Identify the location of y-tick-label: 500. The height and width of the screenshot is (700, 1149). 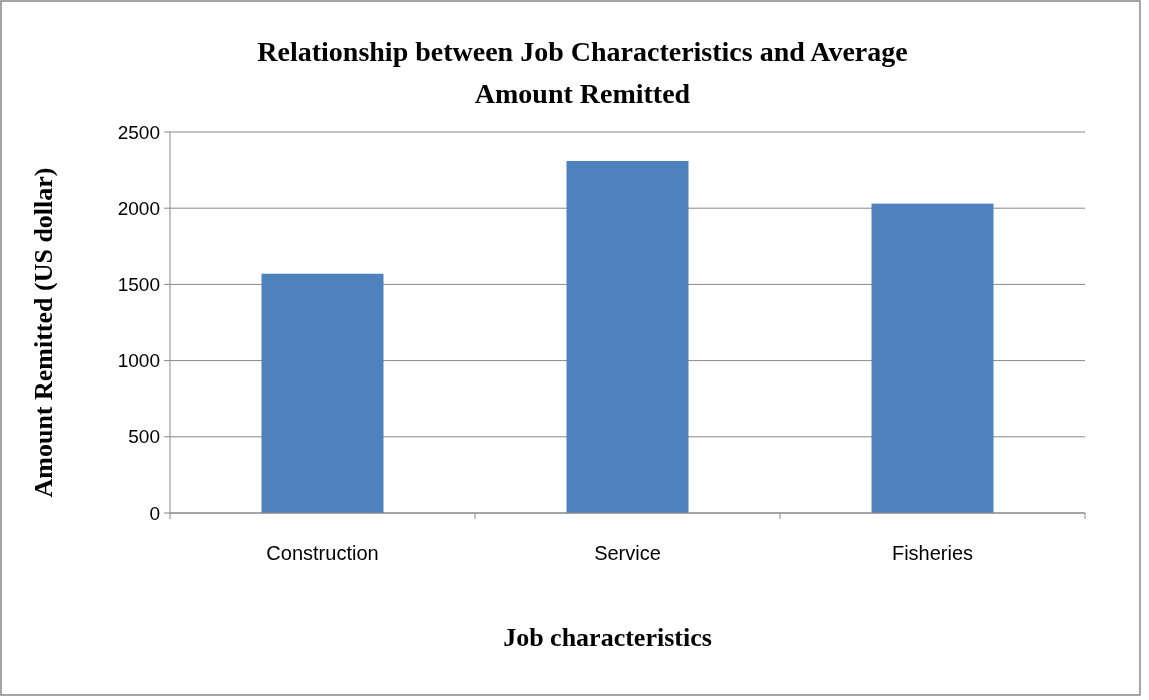
(144, 437).